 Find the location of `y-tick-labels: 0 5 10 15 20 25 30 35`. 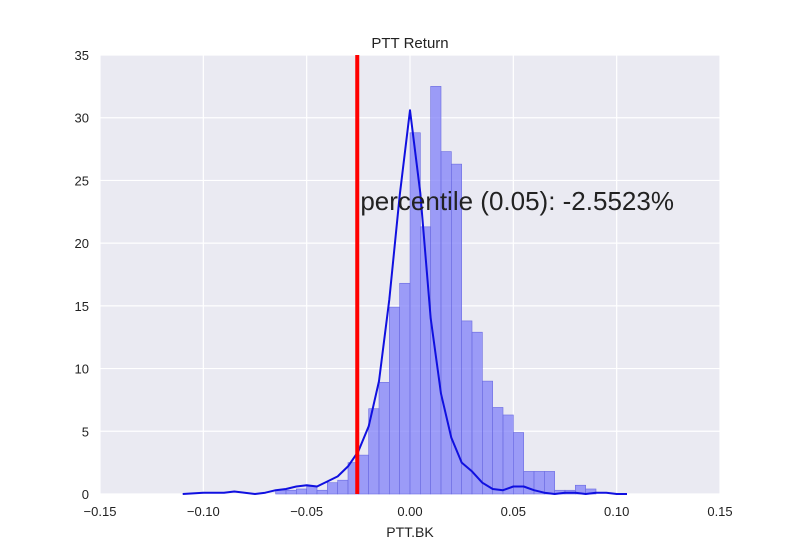

y-tick-labels: 0 5 10 15 20 25 30 35 is located at coordinates (82, 275).